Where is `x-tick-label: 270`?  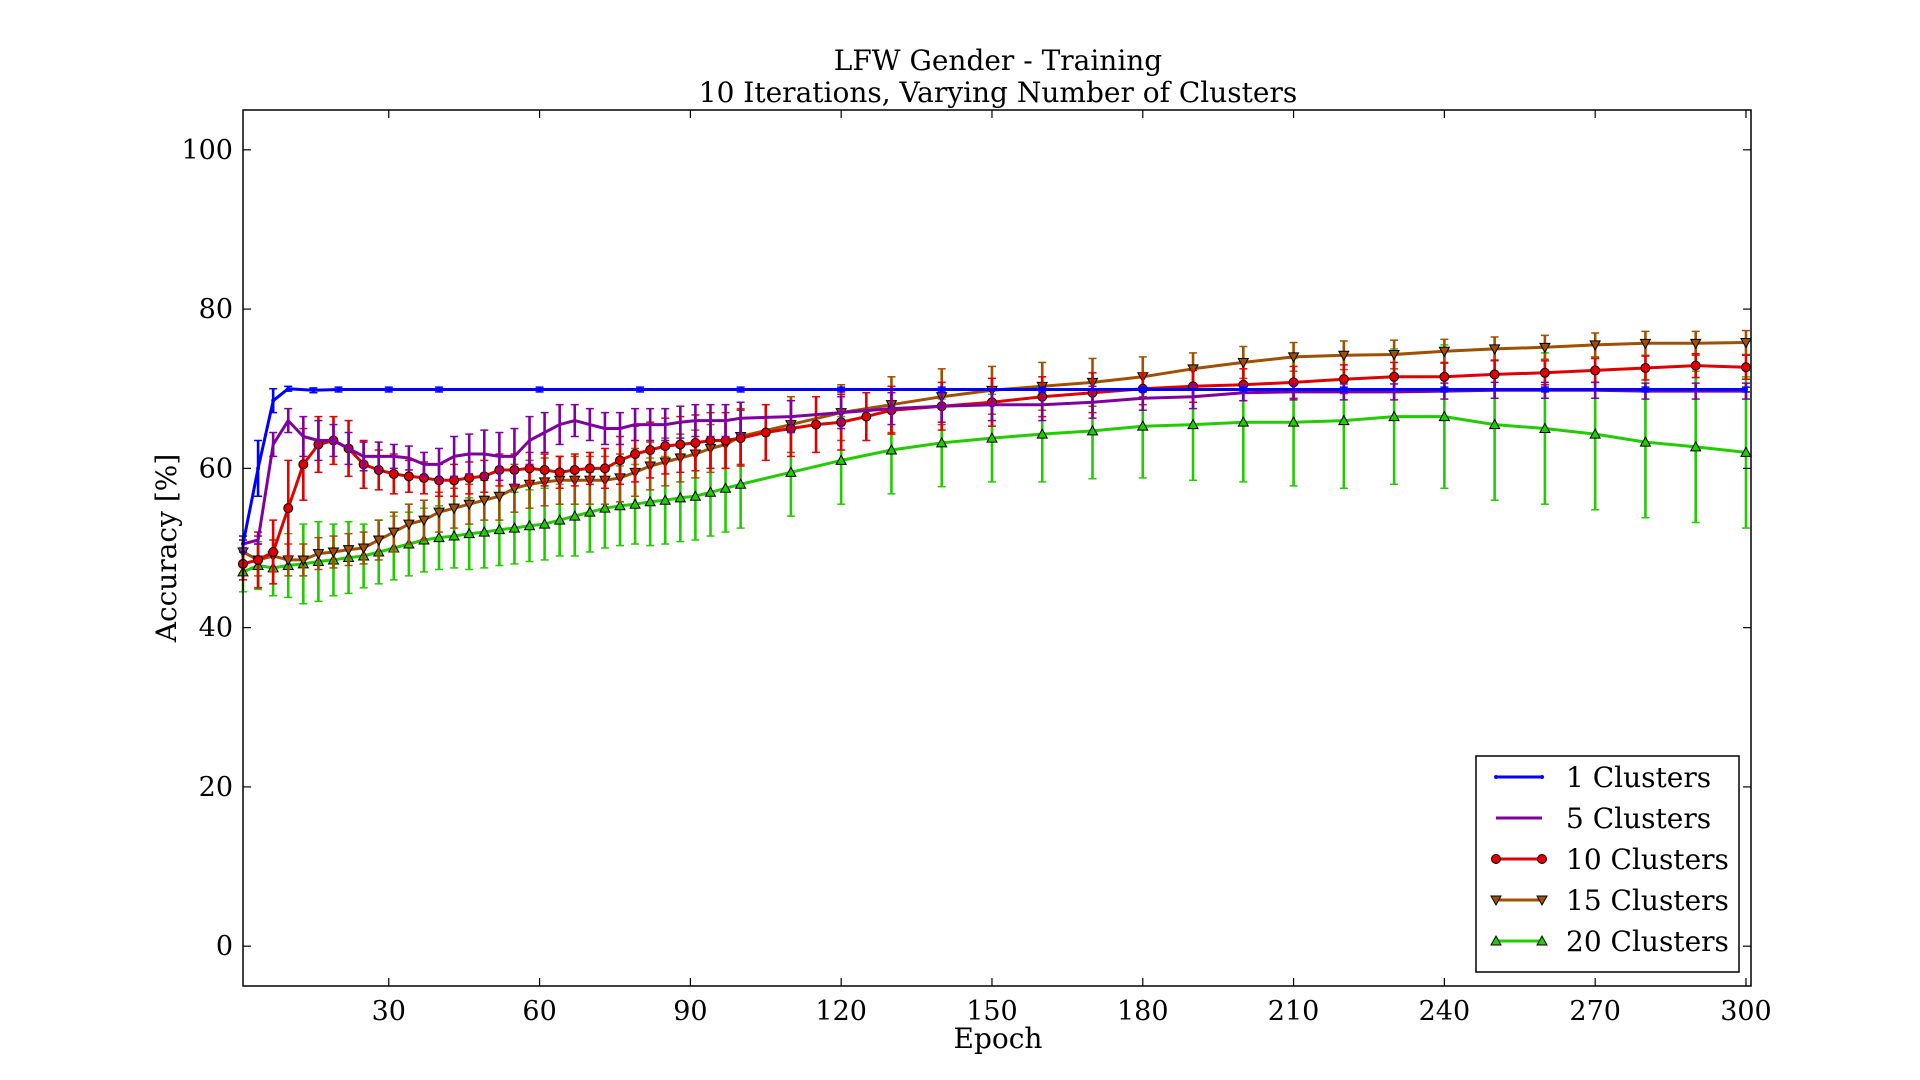 x-tick-label: 270 is located at coordinates (1595, 1011).